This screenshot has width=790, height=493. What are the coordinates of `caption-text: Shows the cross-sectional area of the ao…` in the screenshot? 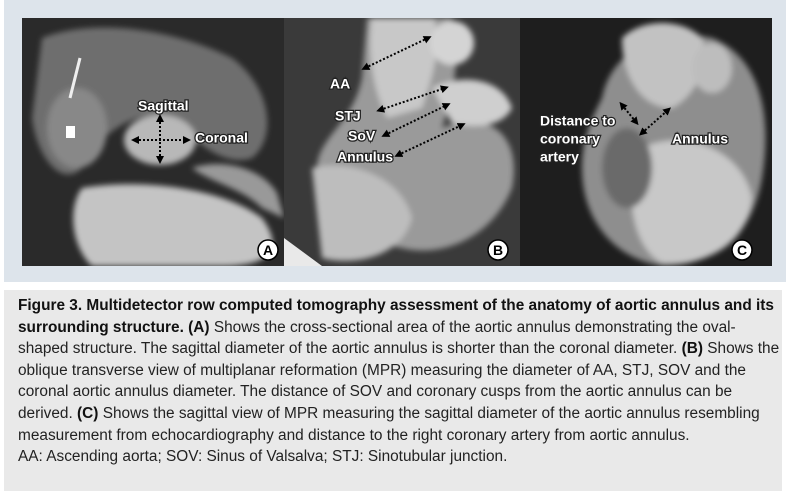 It's located at (377, 338).